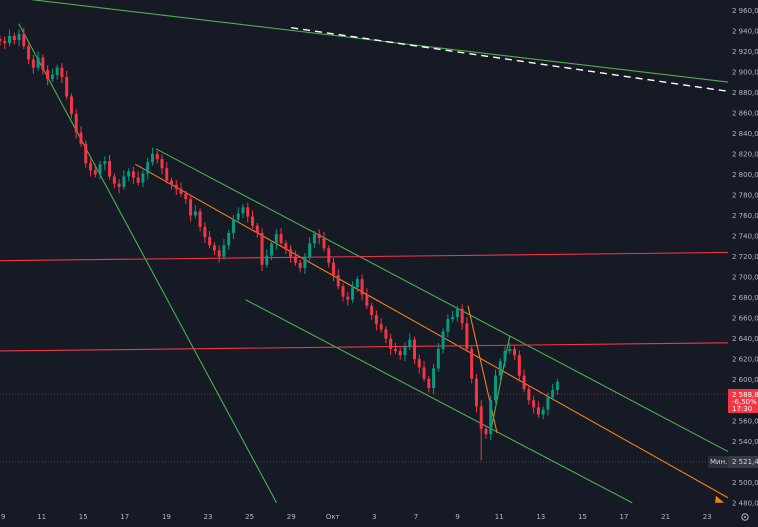  What do you see at coordinates (745, 175) in the screenshot?
I see `y-tick-label: 2 800,00` at bounding box center [745, 175].